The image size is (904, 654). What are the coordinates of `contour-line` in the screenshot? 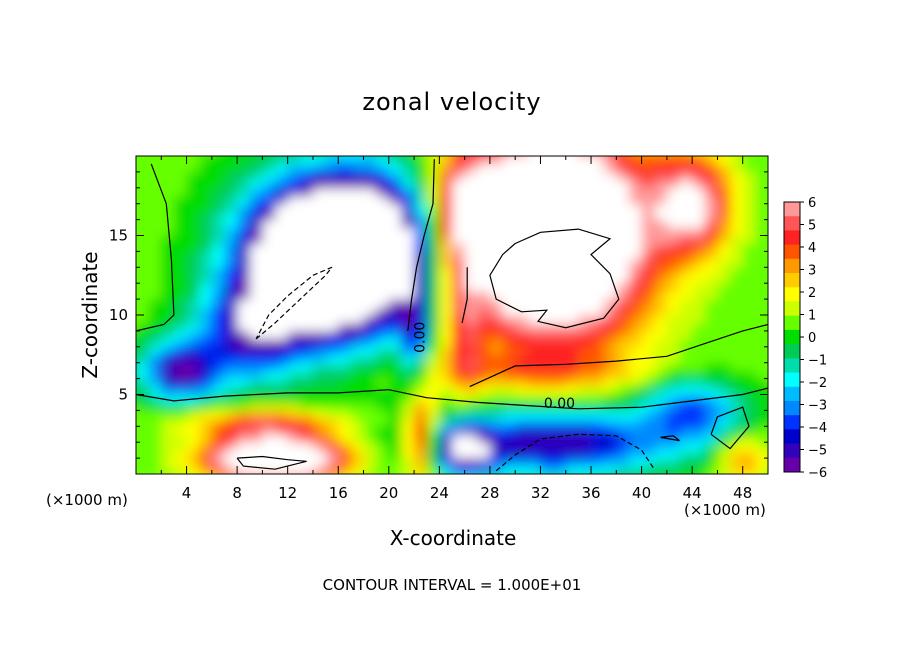 It's located at (554, 278).